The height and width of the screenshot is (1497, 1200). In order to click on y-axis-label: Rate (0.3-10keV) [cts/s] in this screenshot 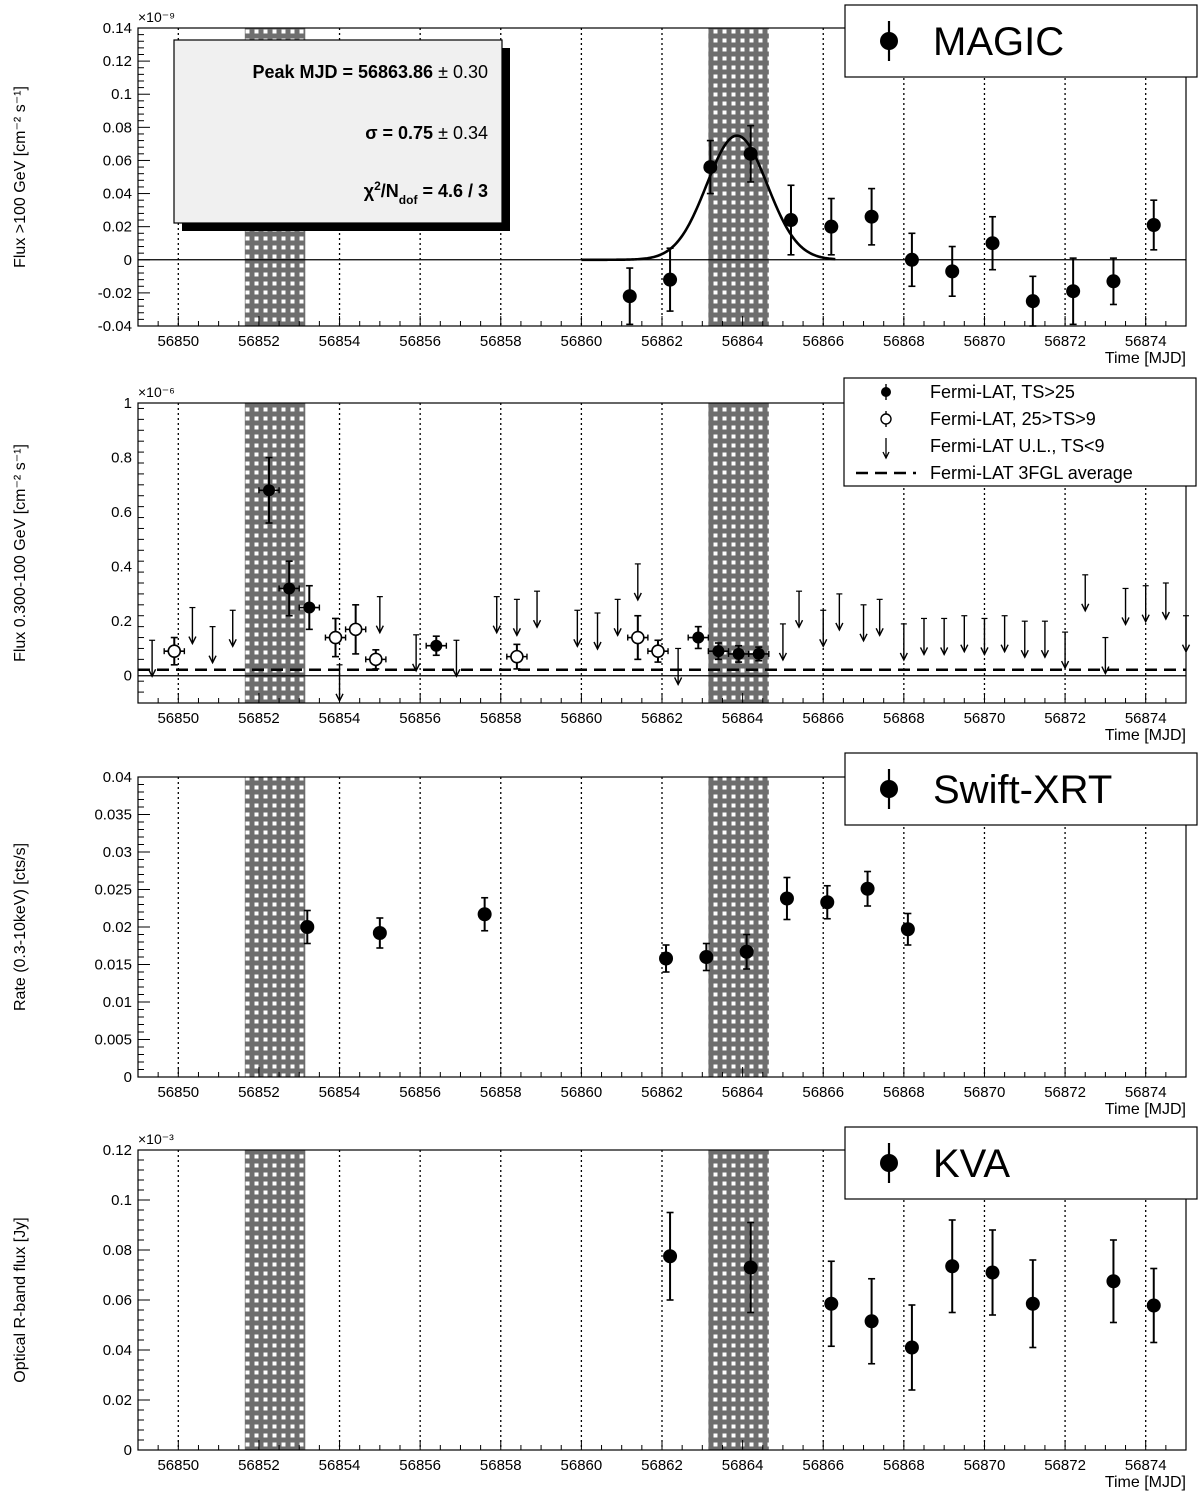, I will do `click(20, 927)`.